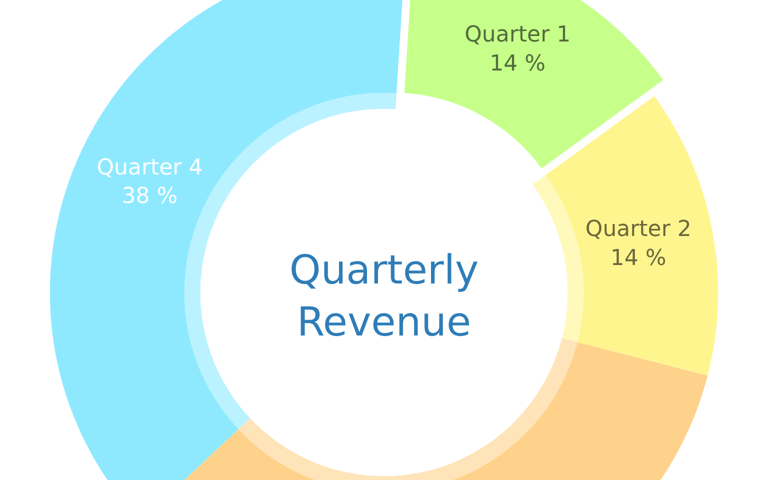 The image size is (768, 480). I want to click on data-label: 38 %, so click(150, 197).